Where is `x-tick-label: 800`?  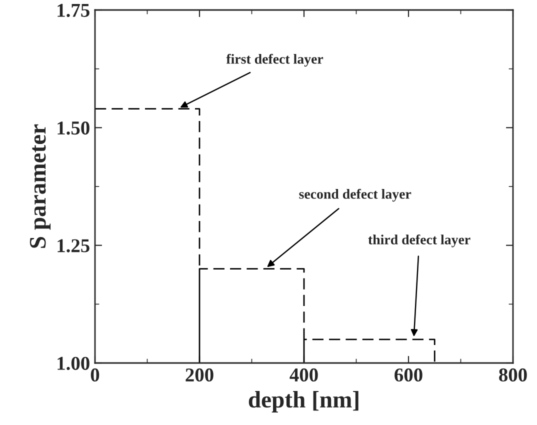
x-tick-label: 800 is located at coordinates (513, 375).